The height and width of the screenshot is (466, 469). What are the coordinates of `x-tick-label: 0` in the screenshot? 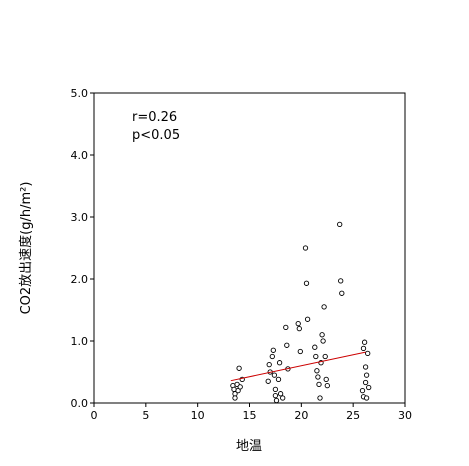 It's located at (94, 415).